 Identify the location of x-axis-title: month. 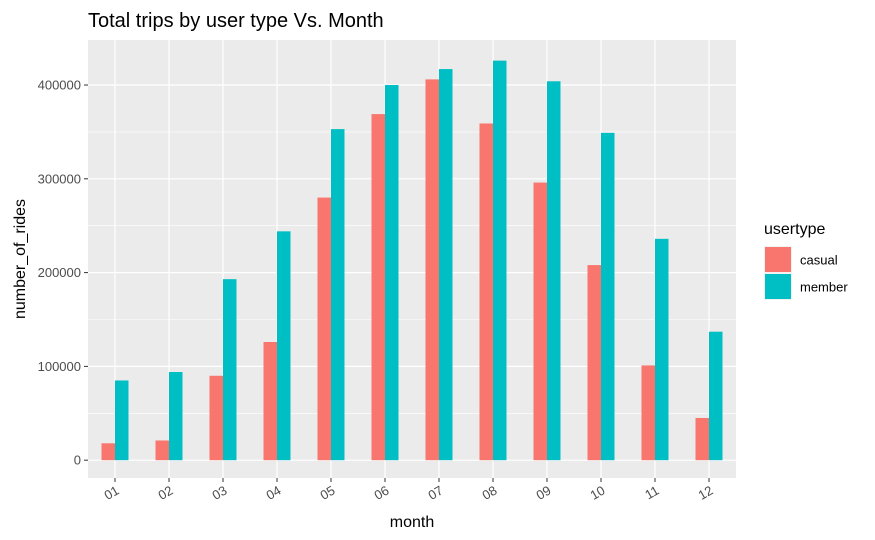
(412, 522).